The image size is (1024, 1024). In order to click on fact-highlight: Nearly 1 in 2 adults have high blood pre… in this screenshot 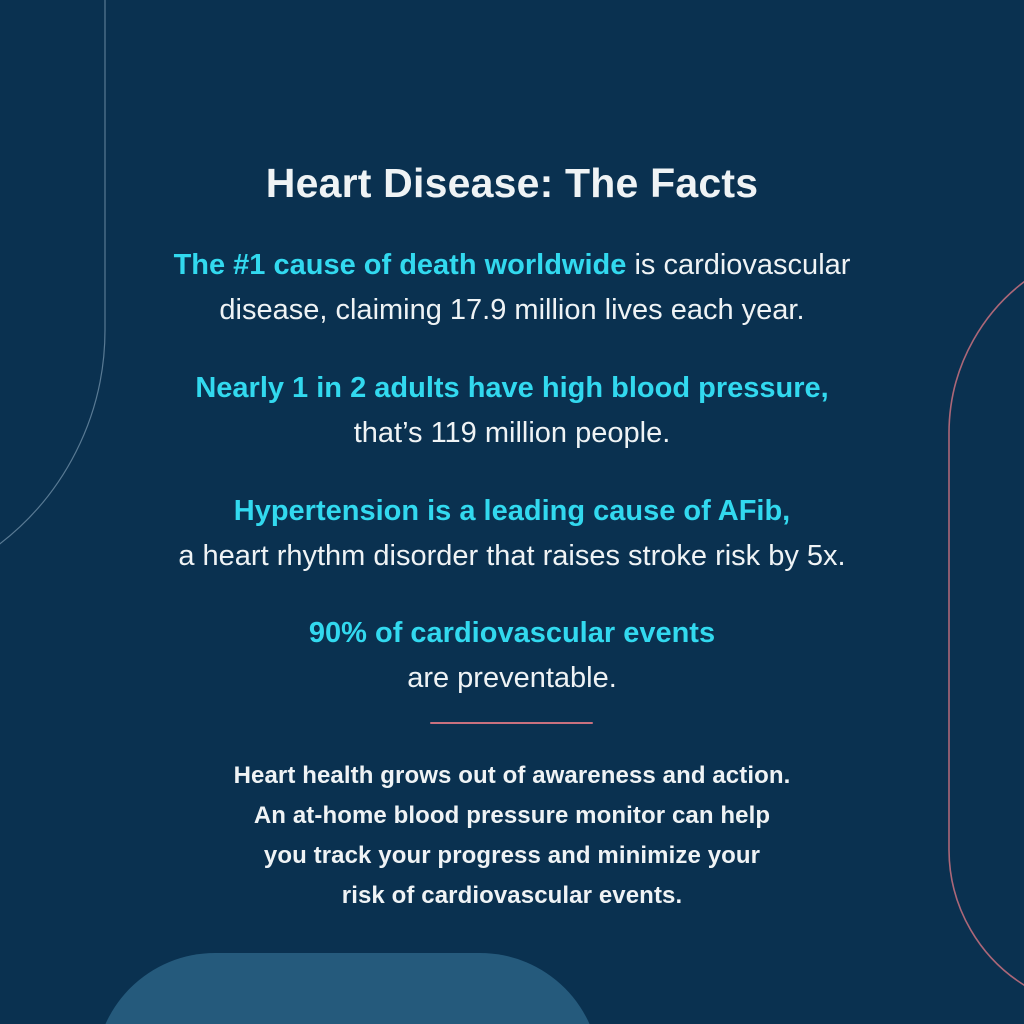, I will do `click(512, 388)`.